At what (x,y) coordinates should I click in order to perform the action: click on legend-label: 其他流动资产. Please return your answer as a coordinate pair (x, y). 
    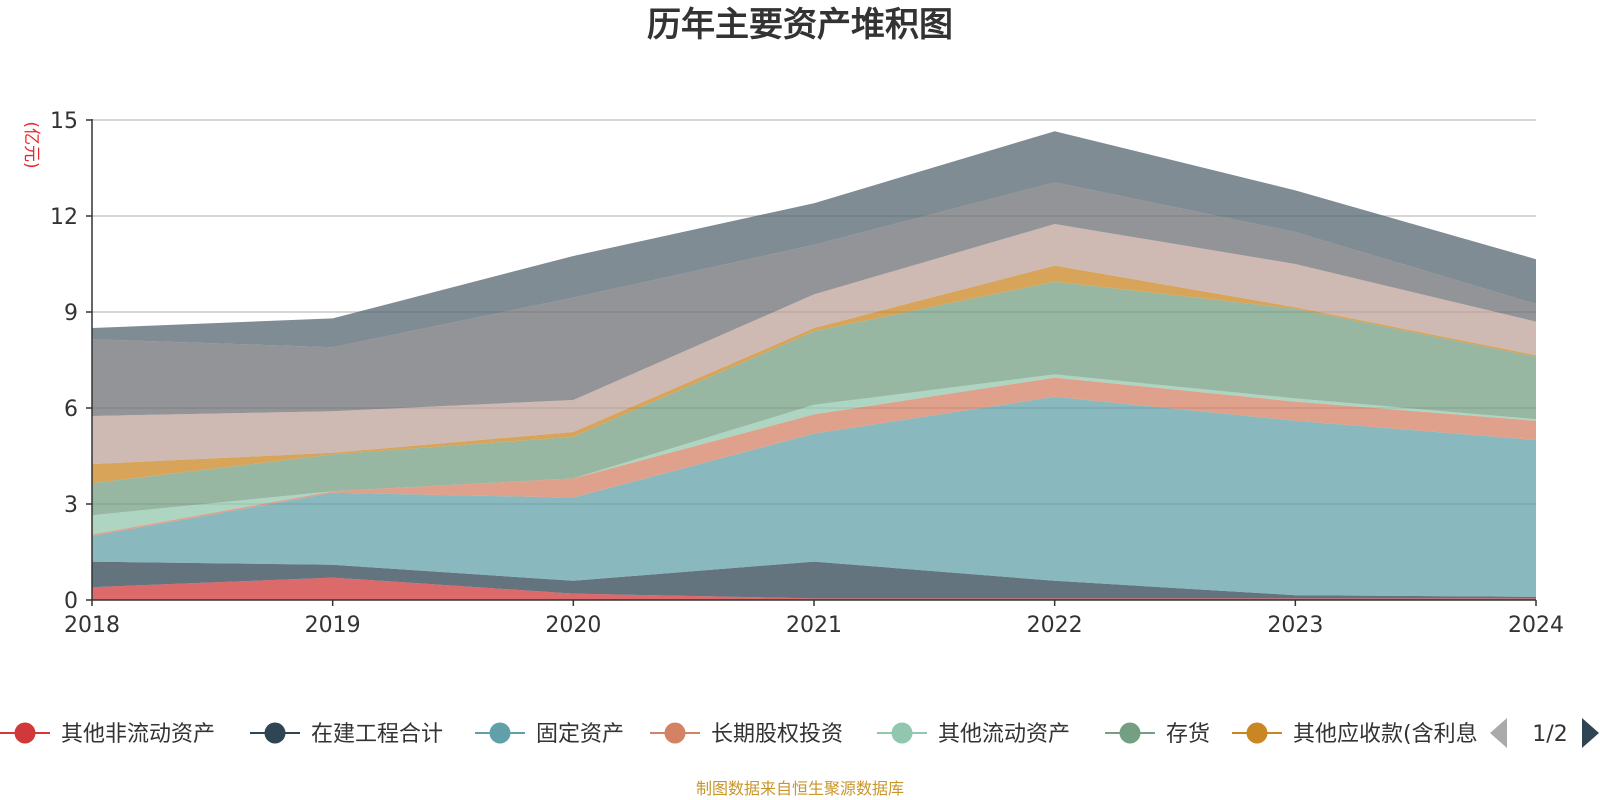
    Looking at the image, I should click on (1004, 734).